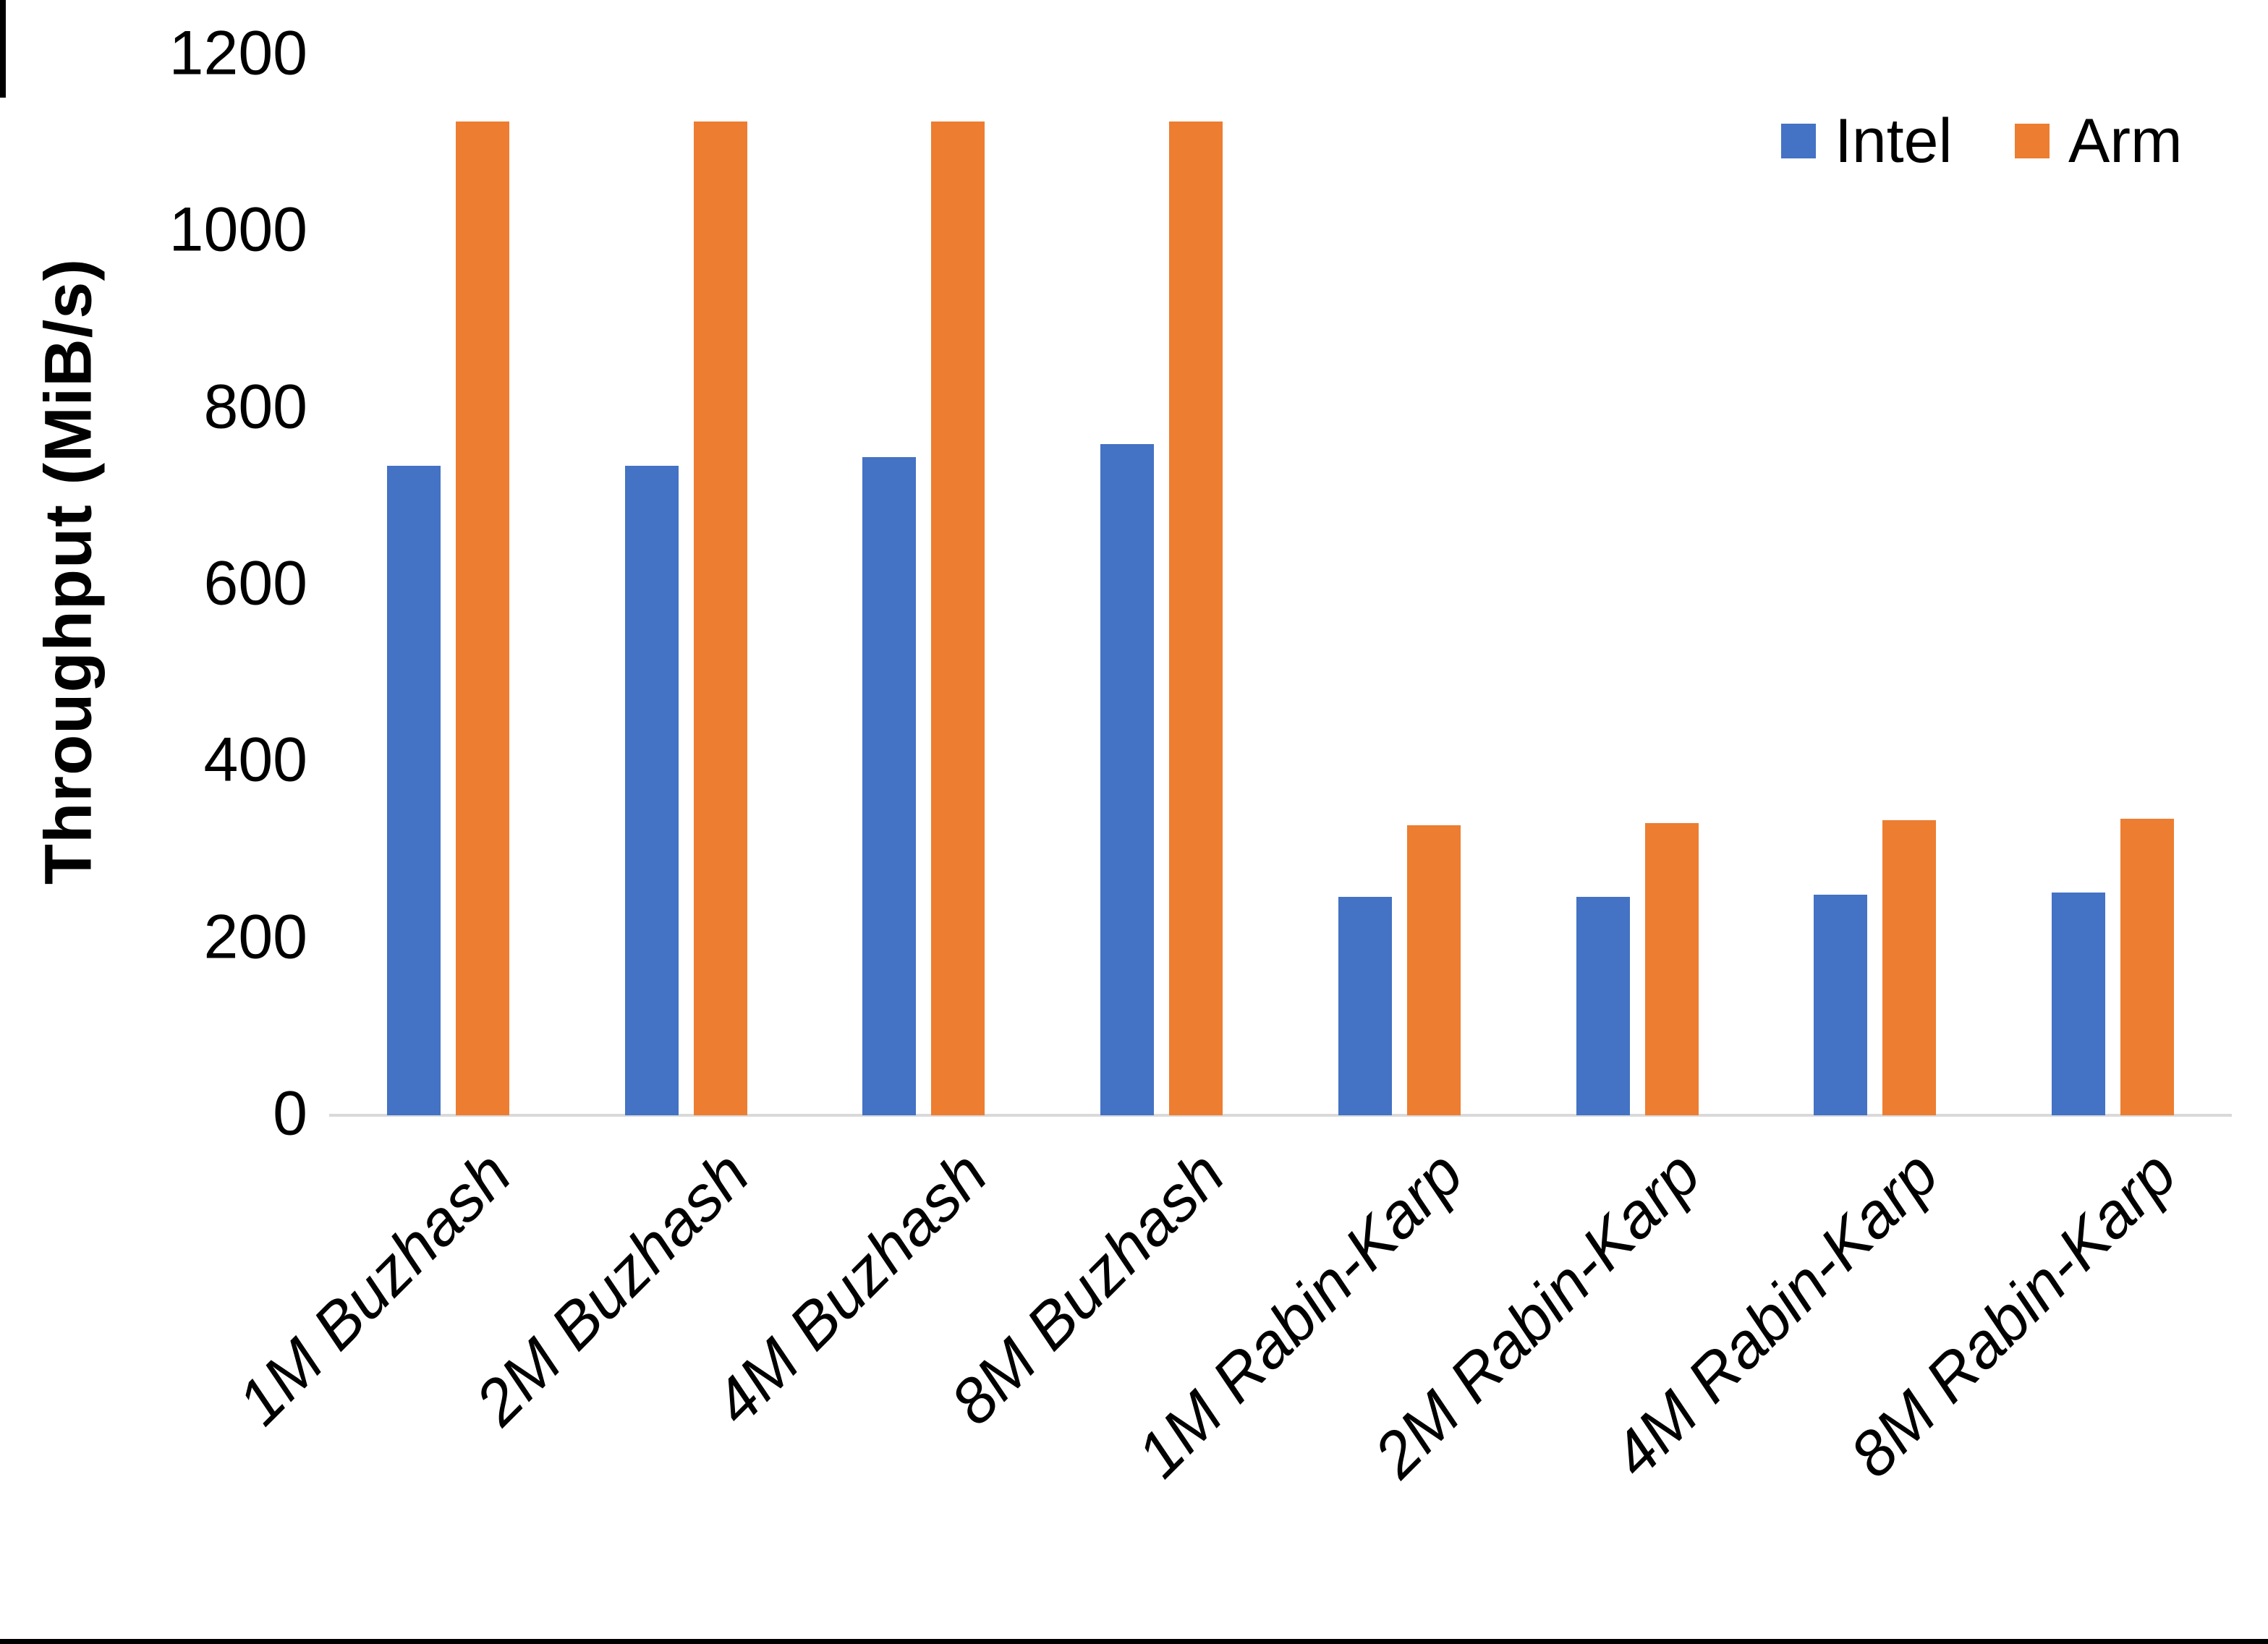 The height and width of the screenshot is (1644, 2268). What do you see at coordinates (255, 760) in the screenshot?
I see `y-tick-label: 400` at bounding box center [255, 760].